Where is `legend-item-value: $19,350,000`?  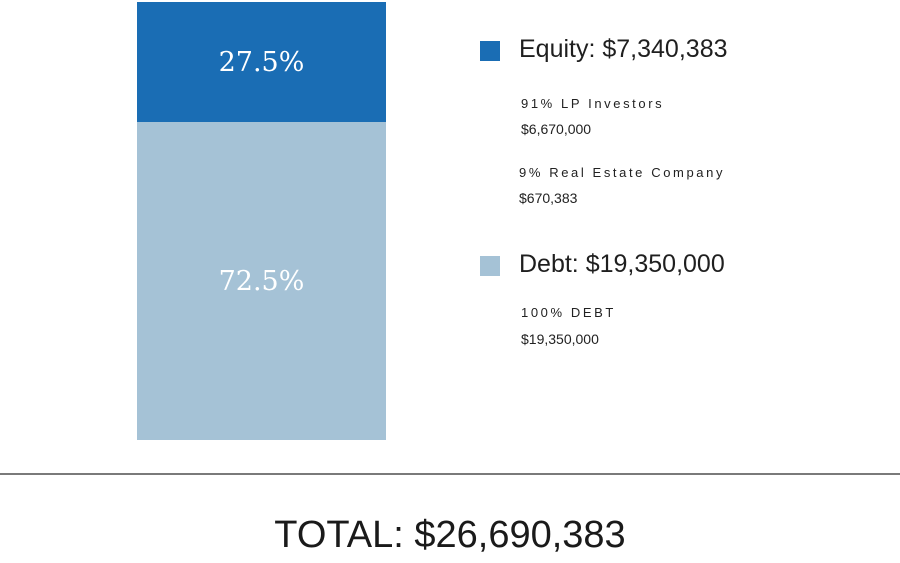 legend-item-value: $19,350,000 is located at coordinates (560, 339).